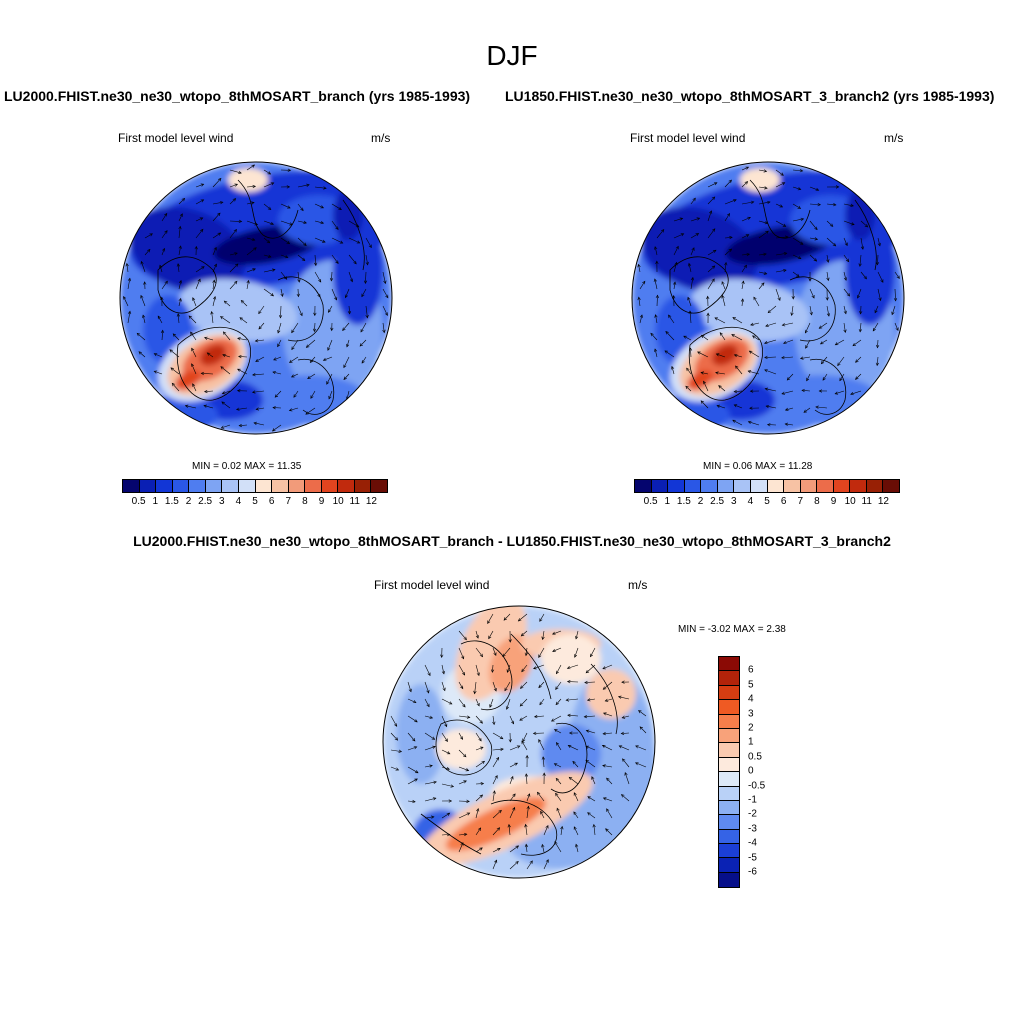 Image resolution: width=1024 pixels, height=1024 pixels. What do you see at coordinates (758, 466) in the screenshot?
I see `panel2-minmax: MIN = 0.06 MAX = 11.28` at bounding box center [758, 466].